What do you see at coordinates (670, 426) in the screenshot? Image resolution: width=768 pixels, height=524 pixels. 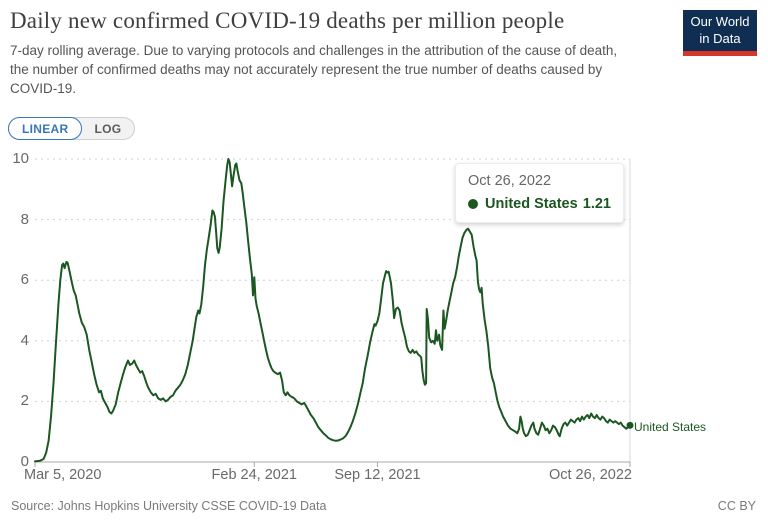 I see `series-end-label: United States` at bounding box center [670, 426].